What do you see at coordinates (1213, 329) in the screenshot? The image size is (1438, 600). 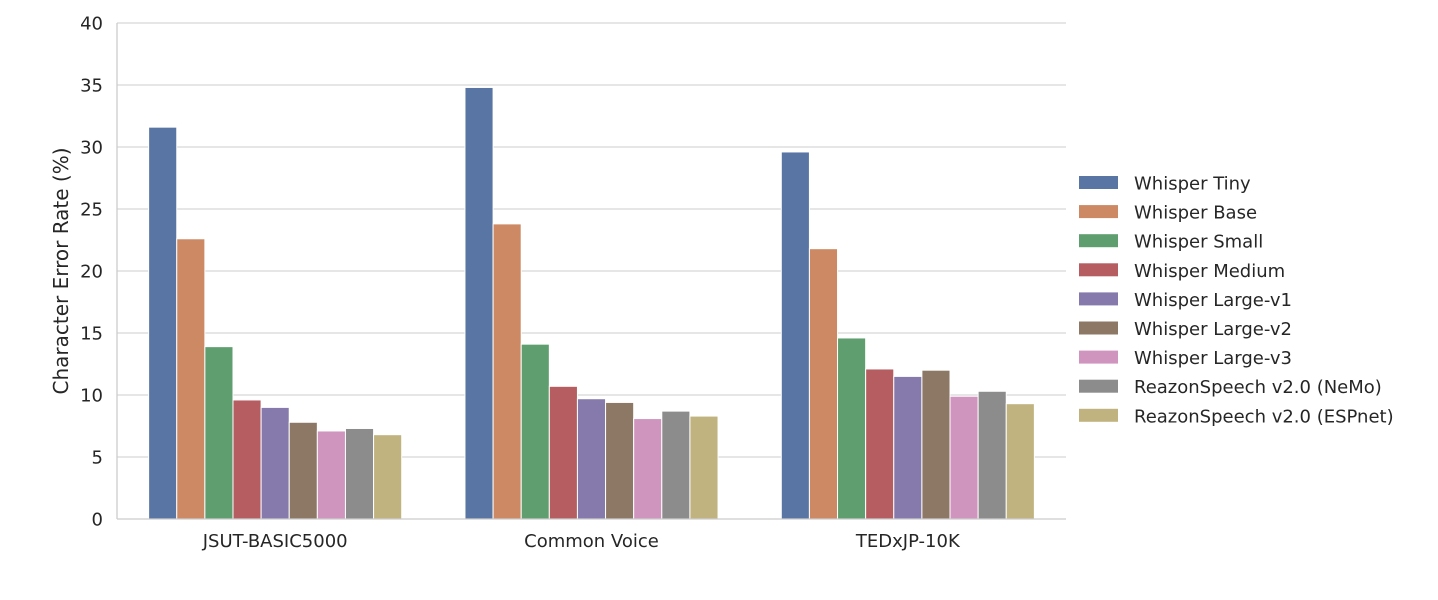 I see `legend-label: Whisper Large-v2` at bounding box center [1213, 329].